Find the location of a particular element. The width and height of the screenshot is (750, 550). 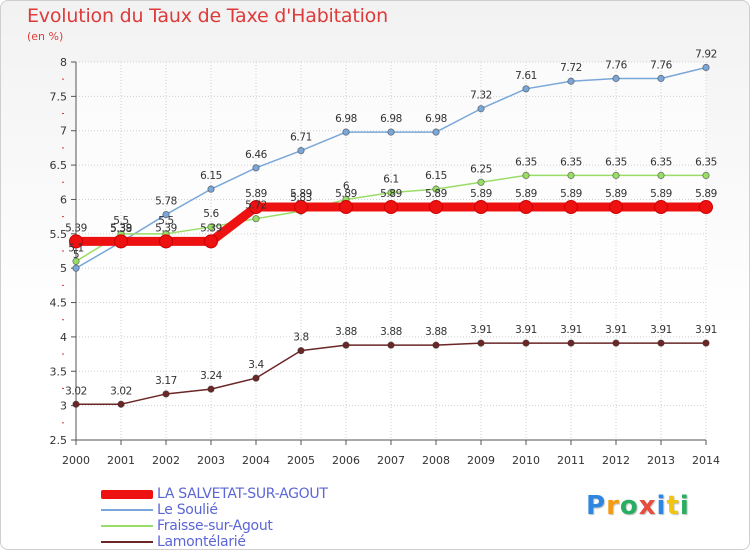

legend-swatch is located at coordinates (127, 494).